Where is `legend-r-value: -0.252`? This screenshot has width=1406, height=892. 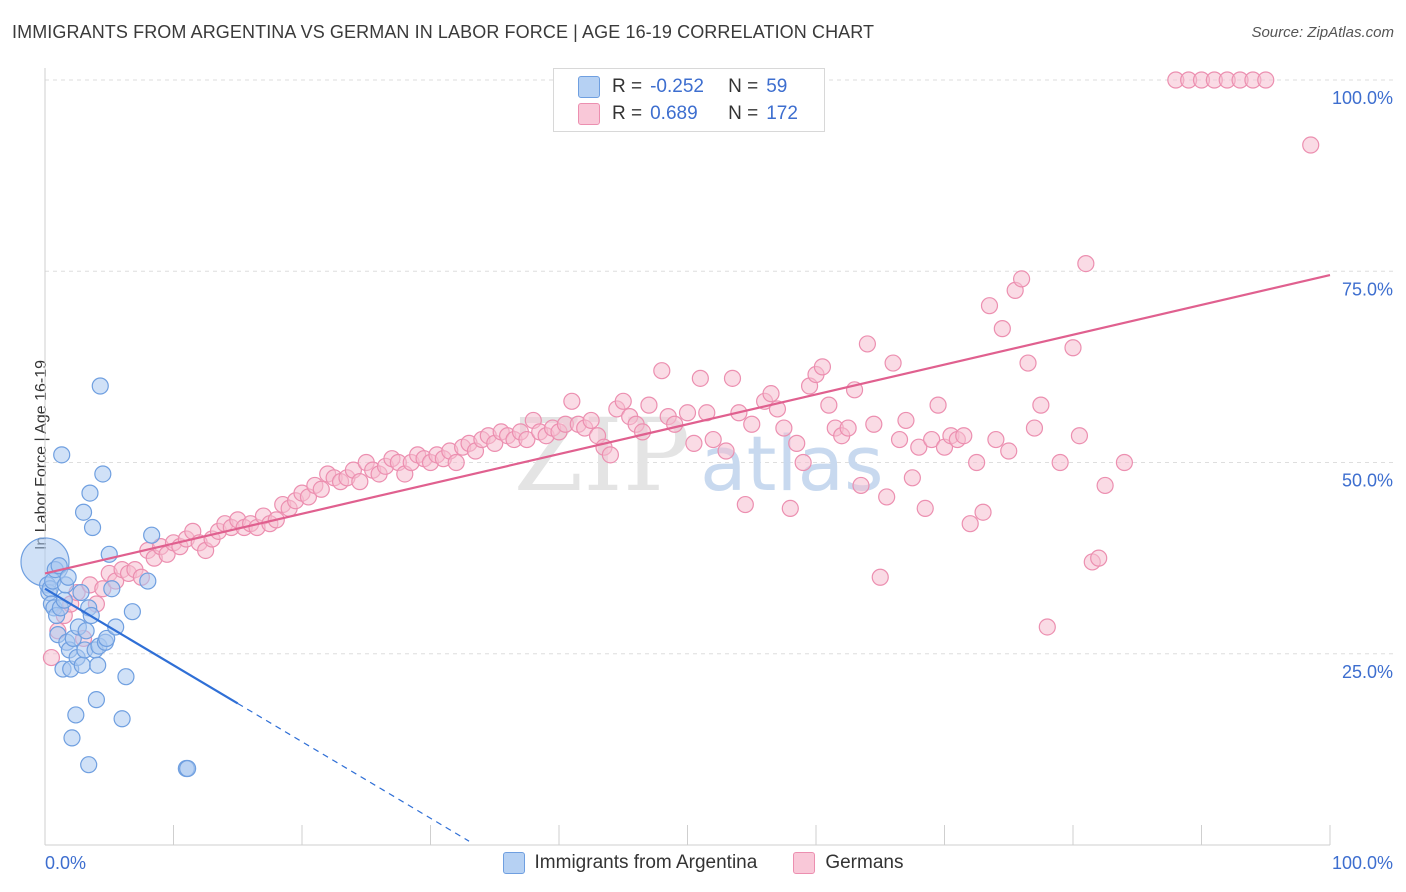 legend-r-value: -0.252 is located at coordinates (677, 86).